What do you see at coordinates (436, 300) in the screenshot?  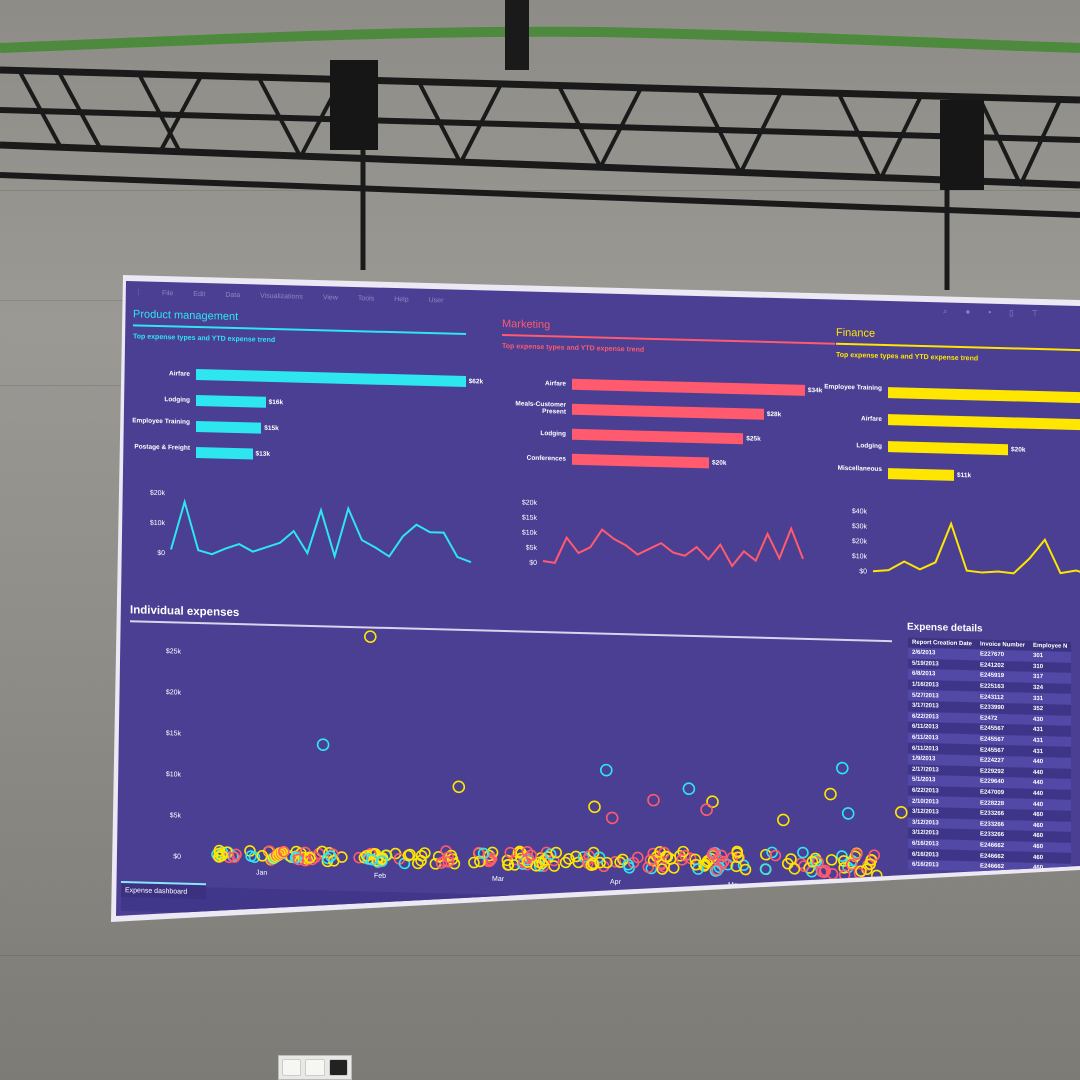 I see `menu-user: User` at bounding box center [436, 300].